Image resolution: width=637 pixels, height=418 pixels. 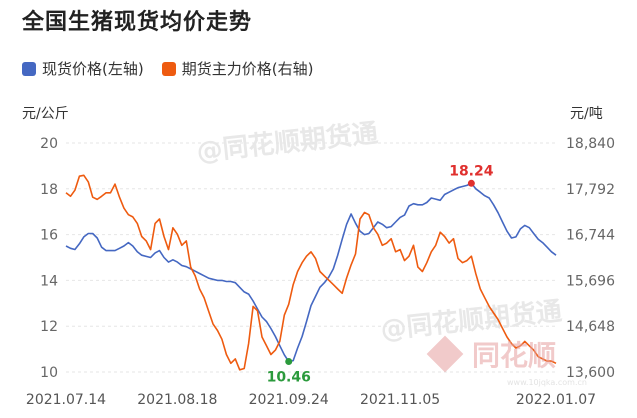 I want to click on footer-watermark: 同花顺 www.10jqka.com.cn, so click(x=506, y=360).